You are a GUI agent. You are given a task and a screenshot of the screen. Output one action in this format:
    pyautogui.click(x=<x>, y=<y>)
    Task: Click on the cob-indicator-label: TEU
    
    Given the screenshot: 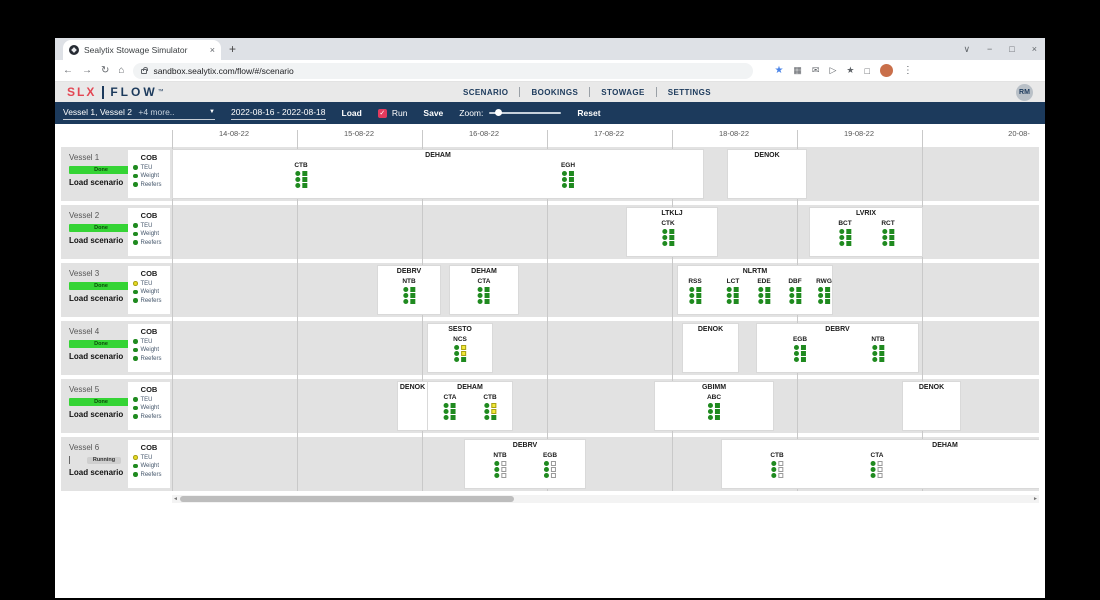 What is the action you would take?
    pyautogui.click(x=146, y=399)
    